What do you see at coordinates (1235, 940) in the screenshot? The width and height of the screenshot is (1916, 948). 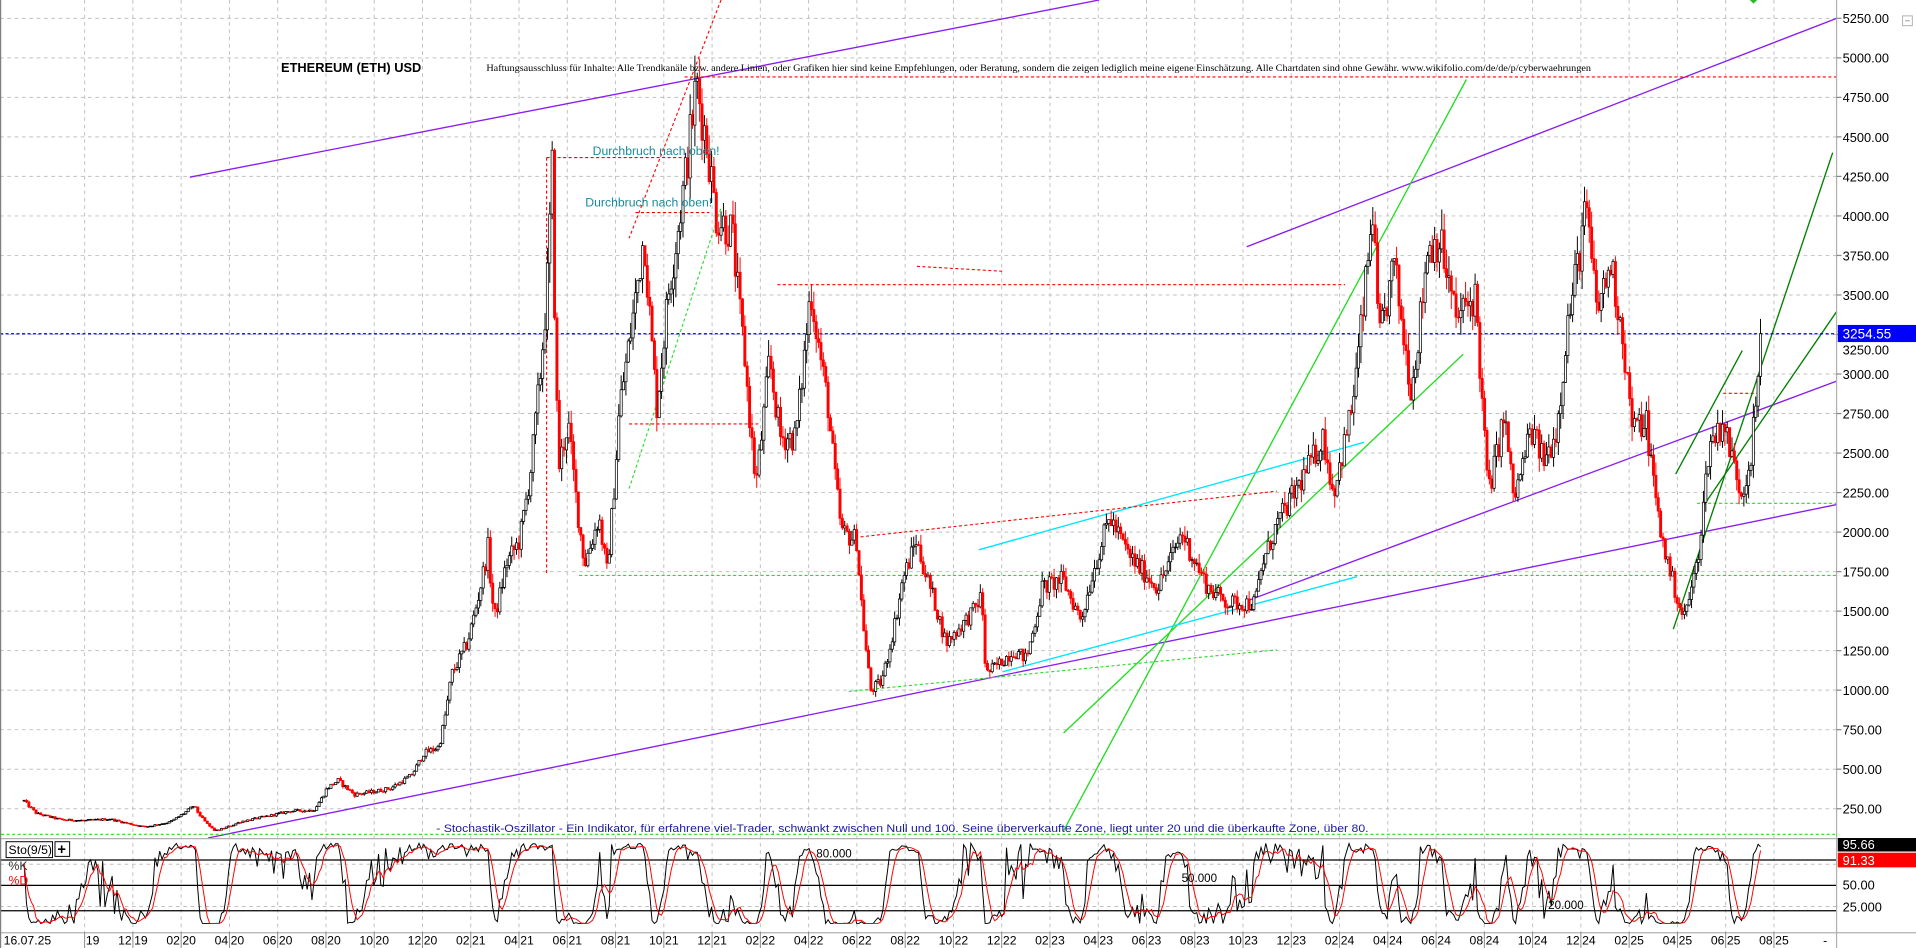 I see `x-tick-label-month: 10` at bounding box center [1235, 940].